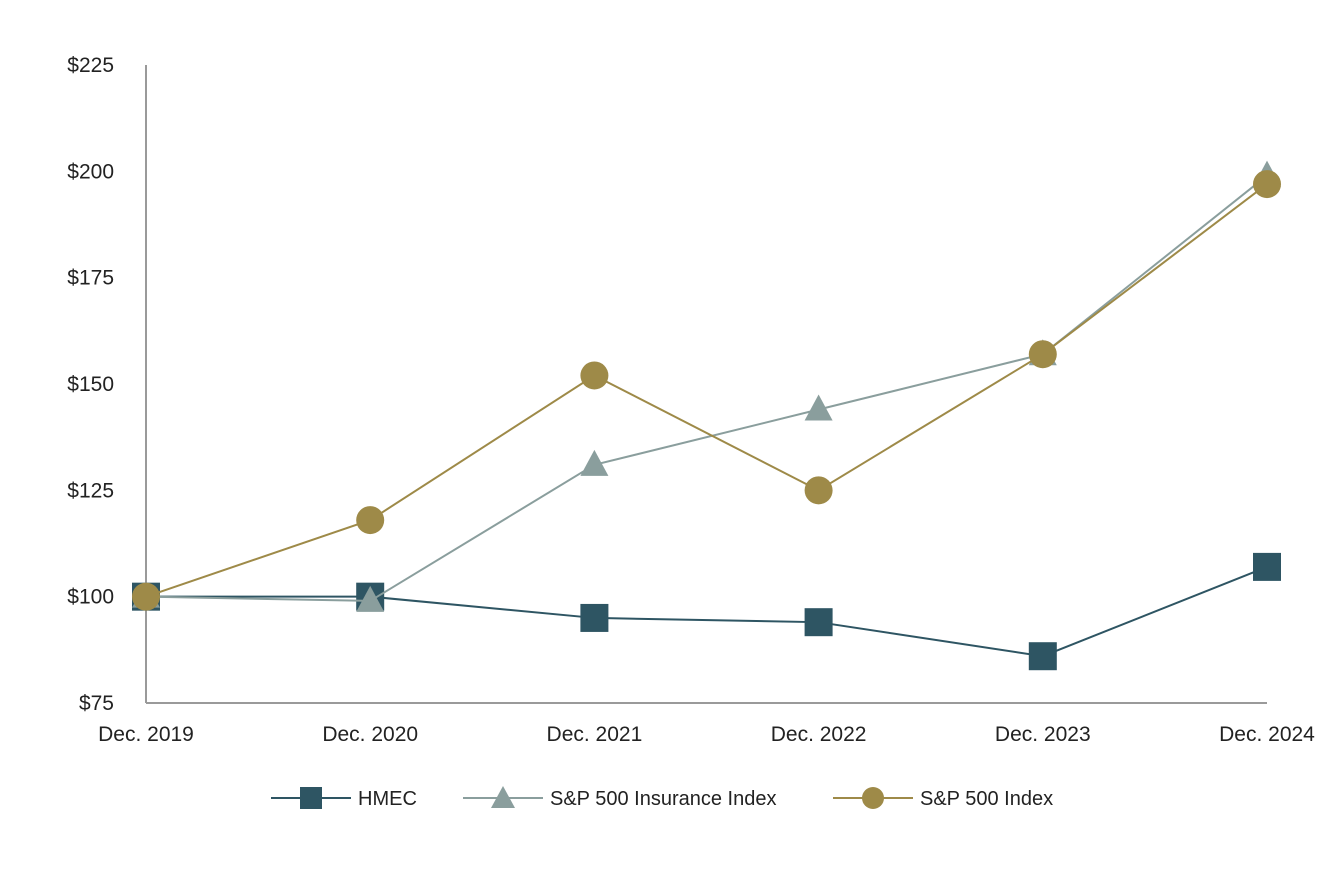 The image size is (1332, 880). What do you see at coordinates (1267, 734) in the screenshot?
I see `x-tick-label: Dec. 2024` at bounding box center [1267, 734].